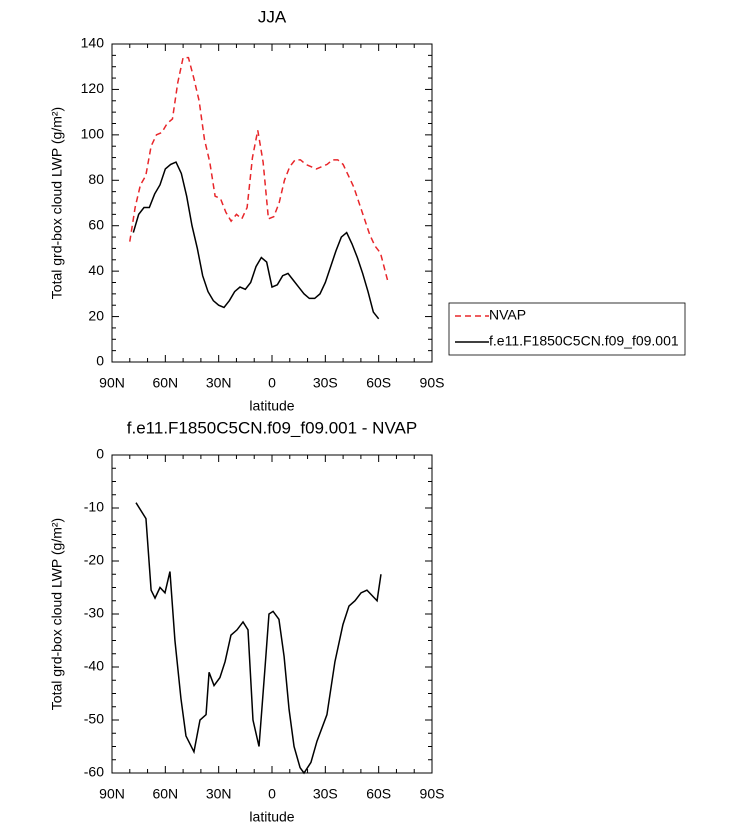  What do you see at coordinates (96, 270) in the screenshot?
I see `y-tick-label: 40` at bounding box center [96, 270].